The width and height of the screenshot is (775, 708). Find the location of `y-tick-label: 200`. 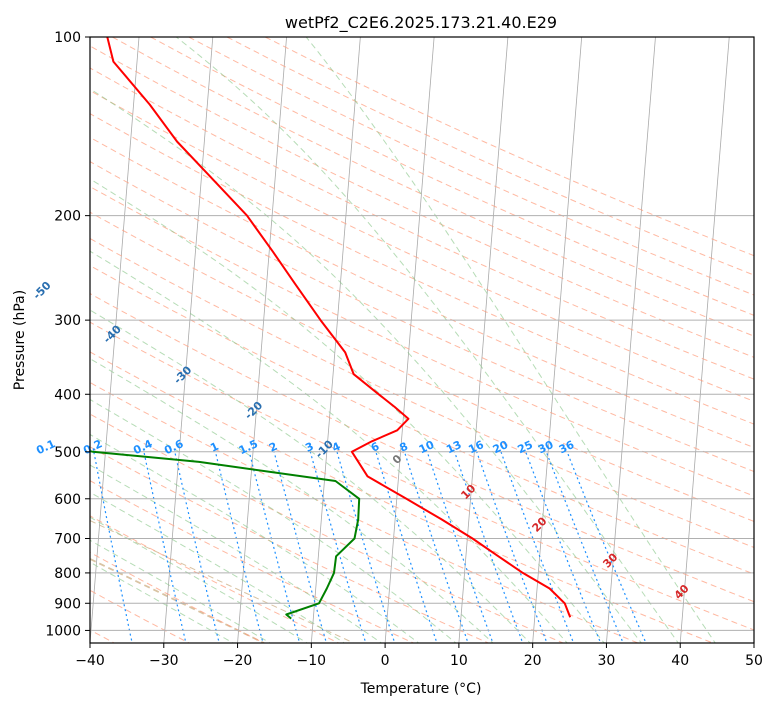

y-tick-label: 200 is located at coordinates (67, 217).